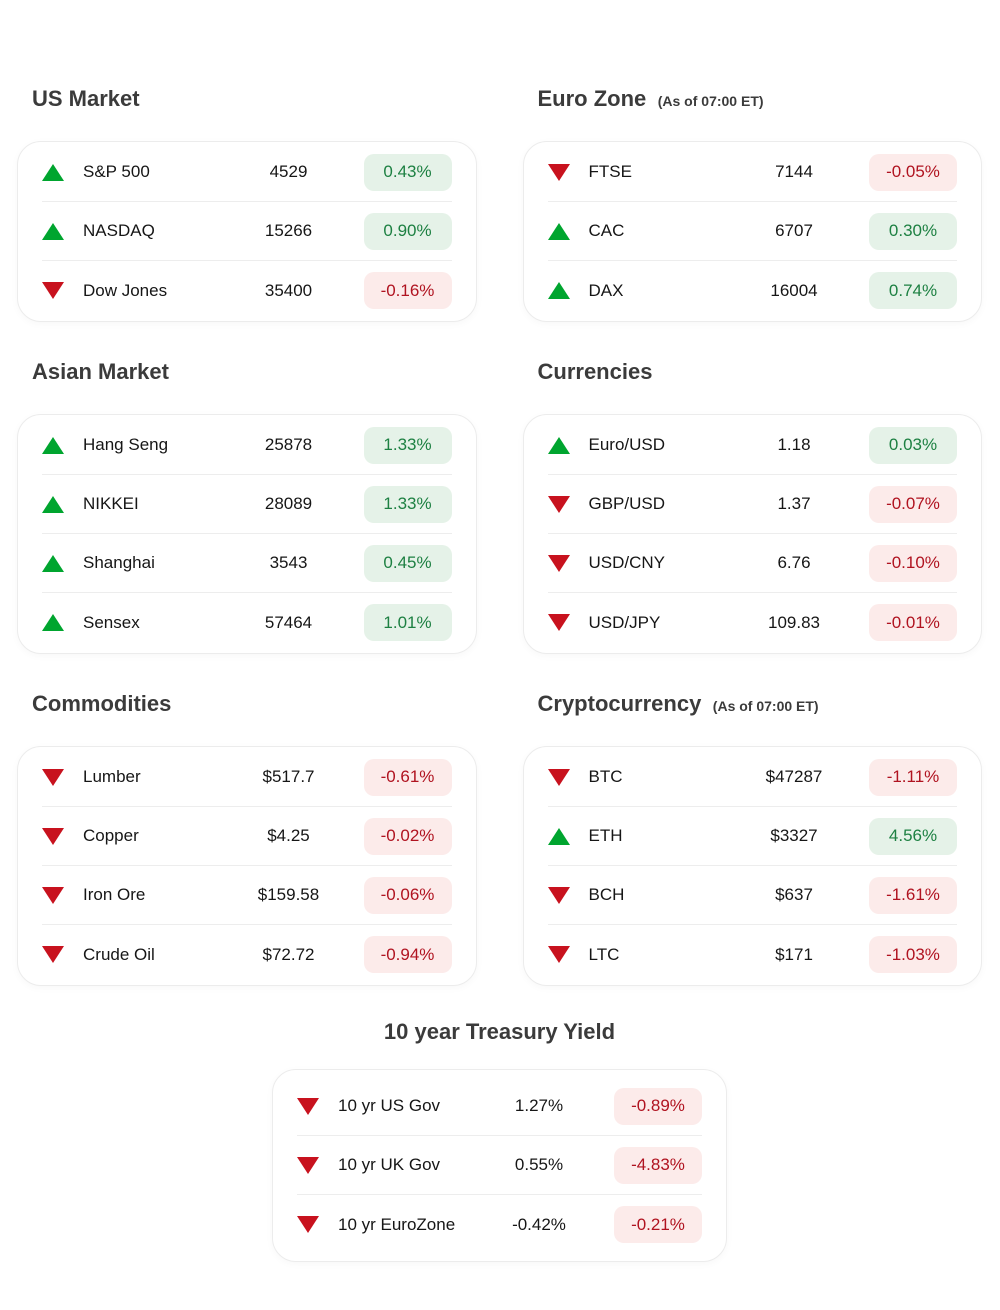 This screenshot has width=1000, height=1310. What do you see at coordinates (913, 504) in the screenshot?
I see `change-badge: -0.07%` at bounding box center [913, 504].